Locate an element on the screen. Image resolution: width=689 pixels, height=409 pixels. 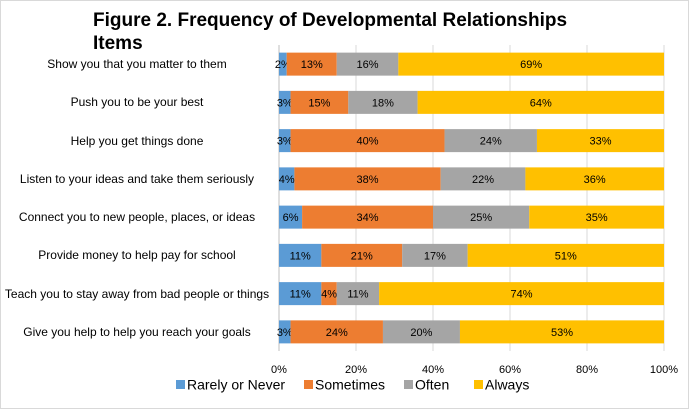
x-tick-label: 60% is located at coordinates (510, 370).